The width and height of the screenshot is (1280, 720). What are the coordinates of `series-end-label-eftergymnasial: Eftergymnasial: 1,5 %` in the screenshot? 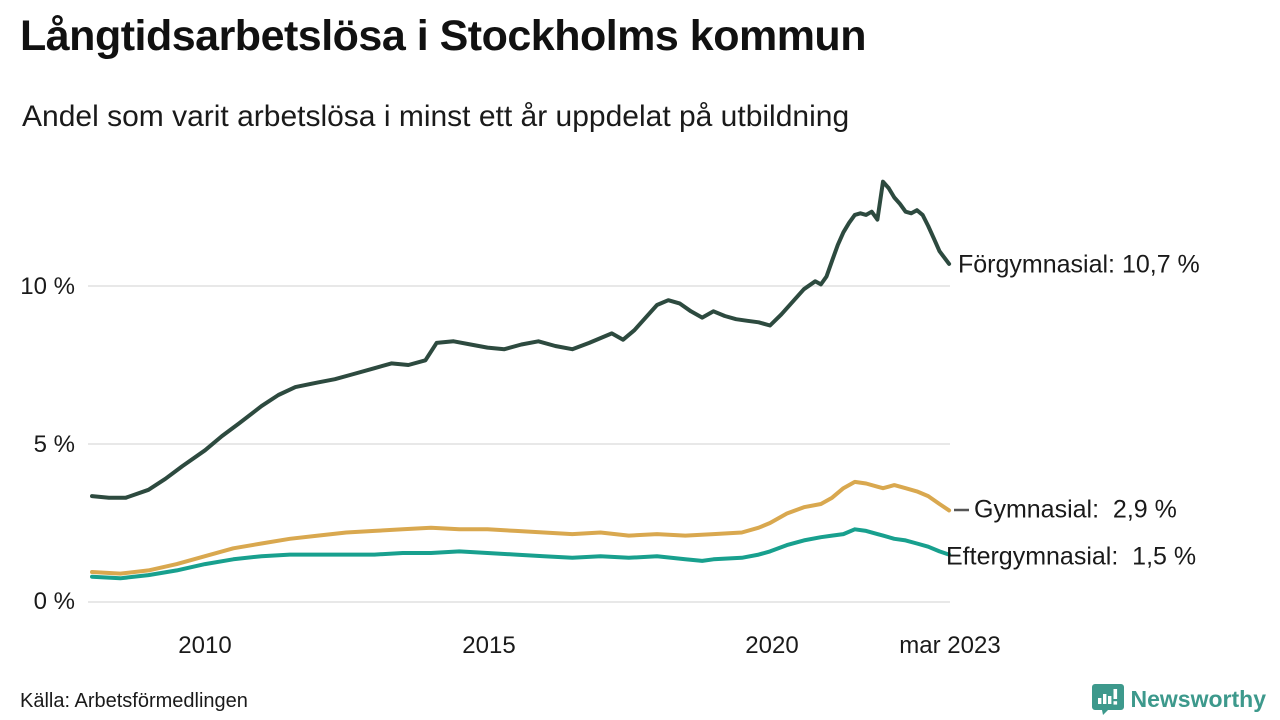 It's located at (1071, 556).